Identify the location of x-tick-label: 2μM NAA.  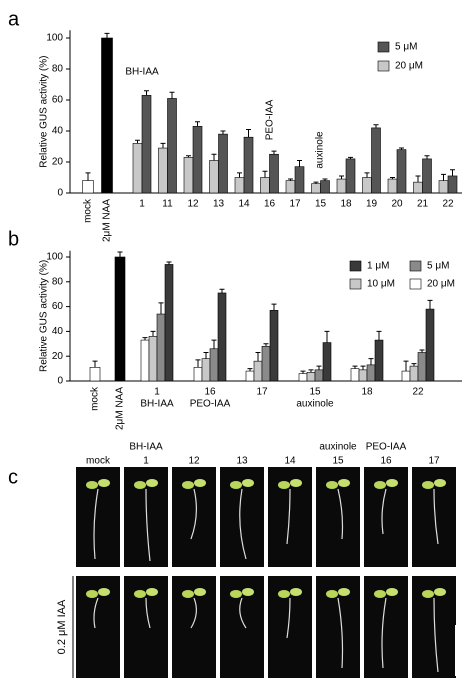
(120, 408).